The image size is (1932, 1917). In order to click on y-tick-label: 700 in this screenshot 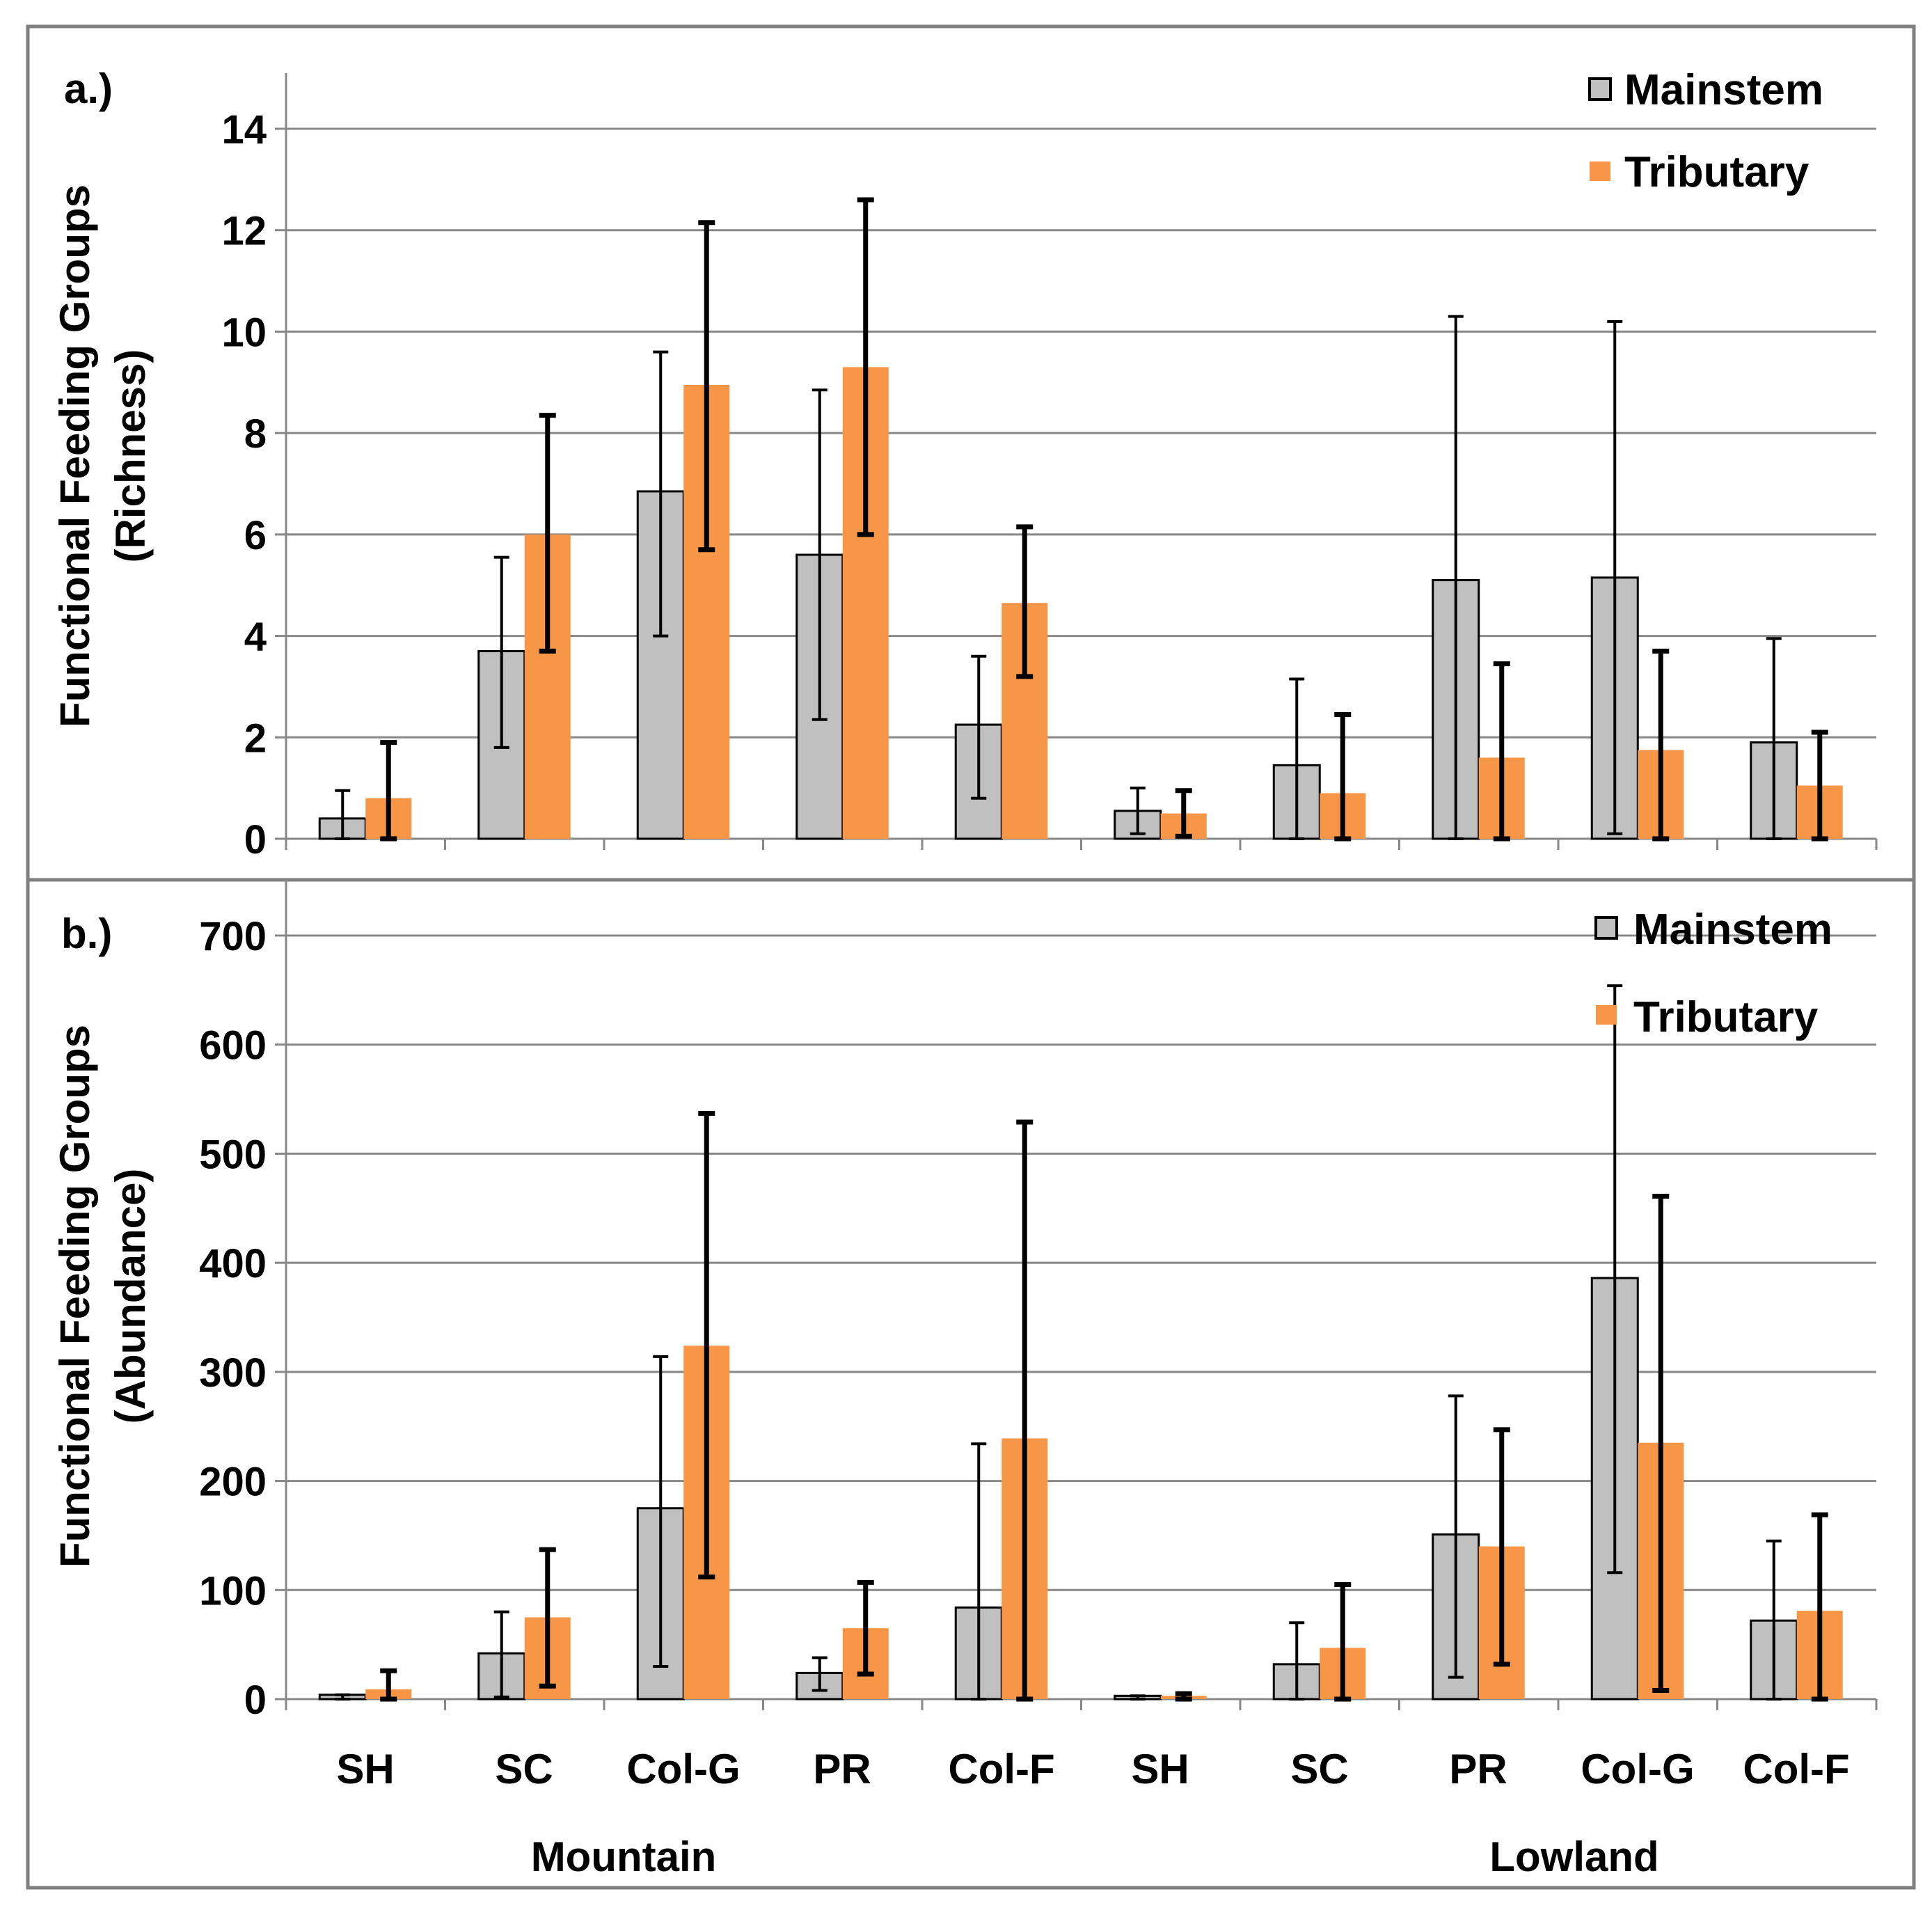, I will do `click(233, 936)`.